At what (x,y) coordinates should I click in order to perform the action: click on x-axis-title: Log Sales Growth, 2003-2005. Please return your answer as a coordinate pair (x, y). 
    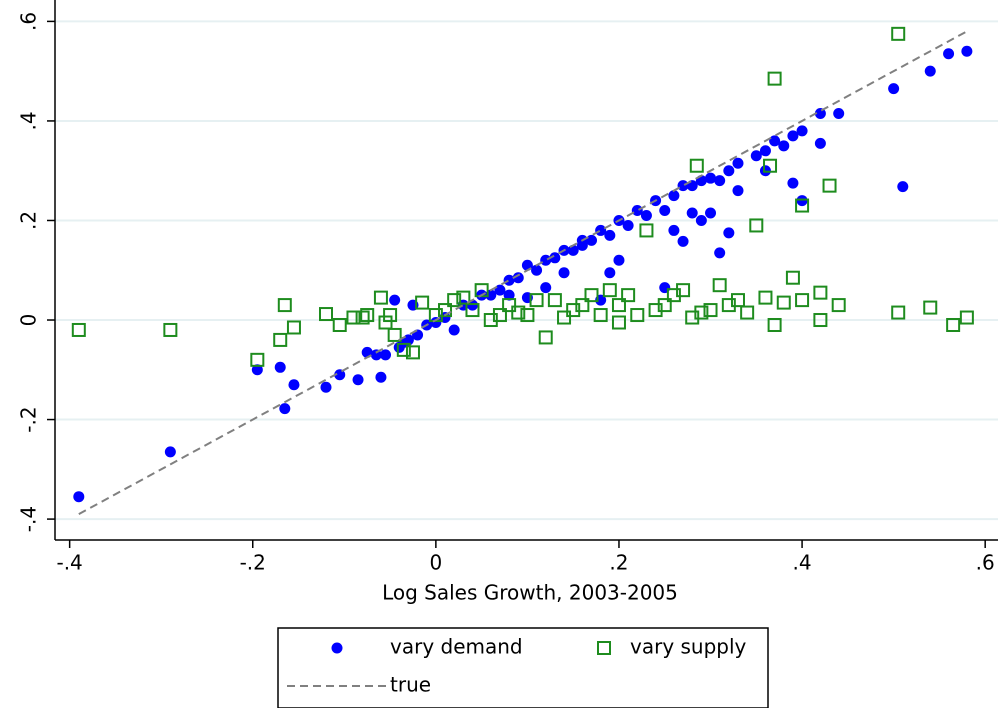
    Looking at the image, I should click on (530, 593).